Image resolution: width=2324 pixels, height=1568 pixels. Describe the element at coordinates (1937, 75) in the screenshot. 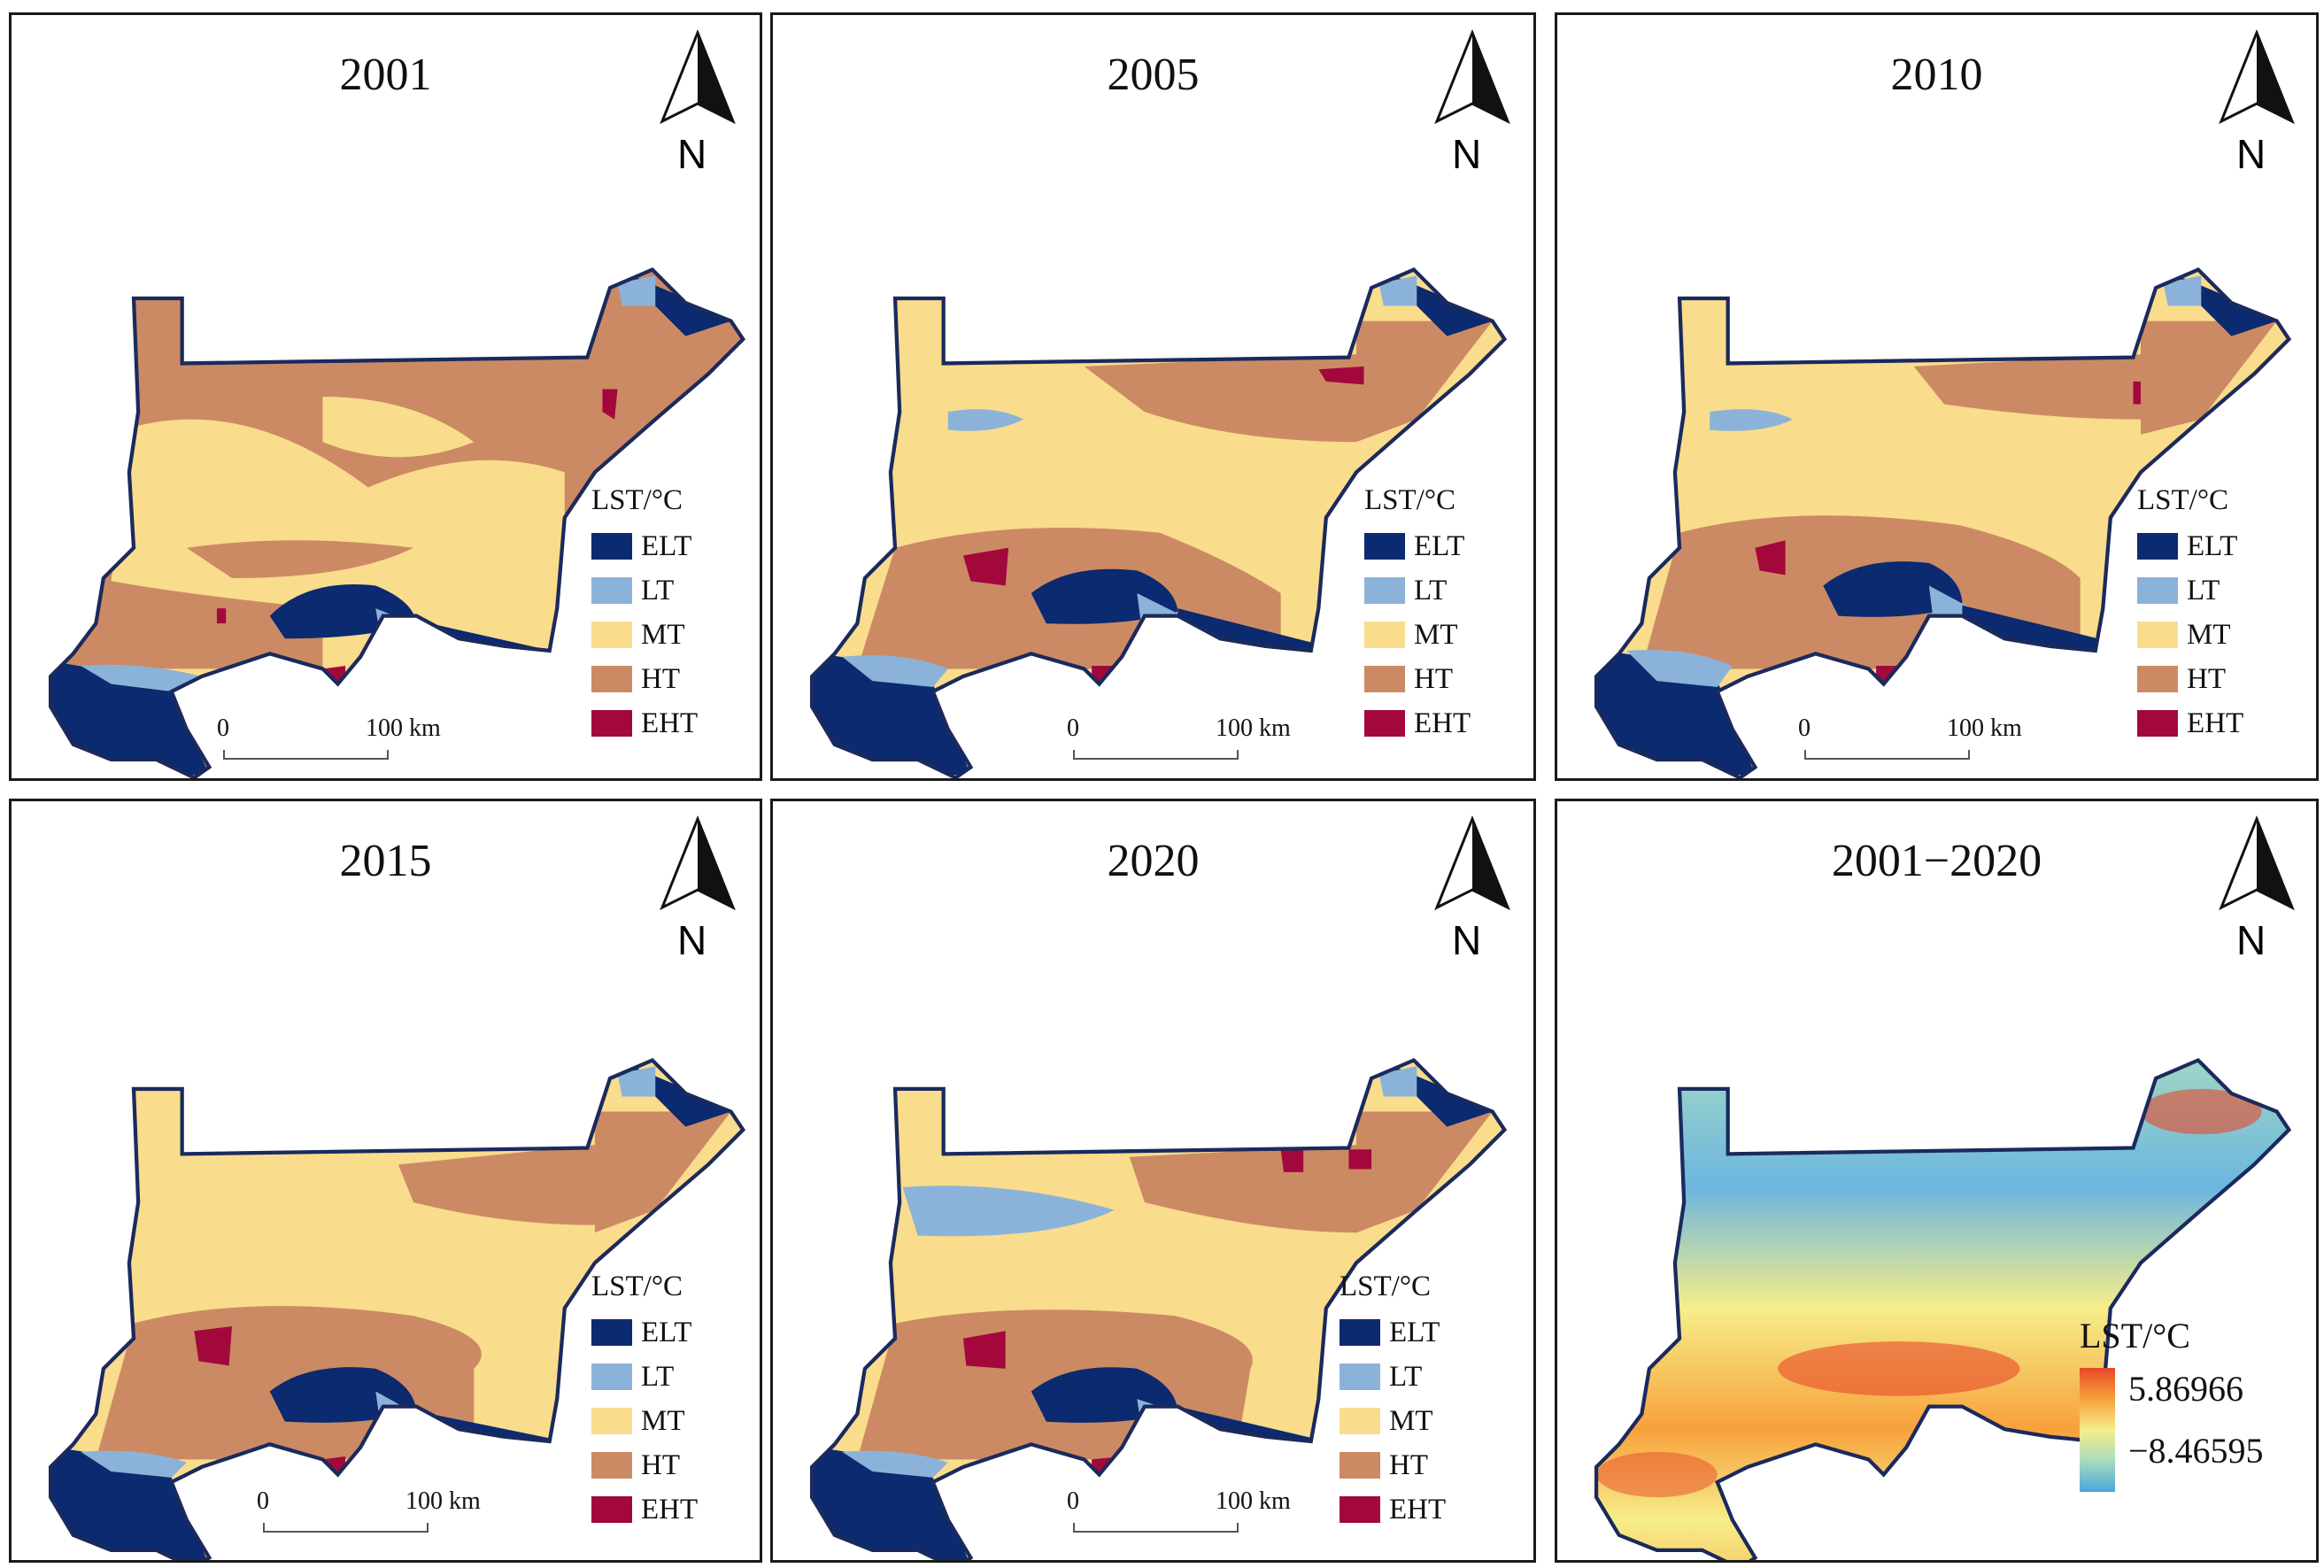

I see `panel-title: 2010` at that location.